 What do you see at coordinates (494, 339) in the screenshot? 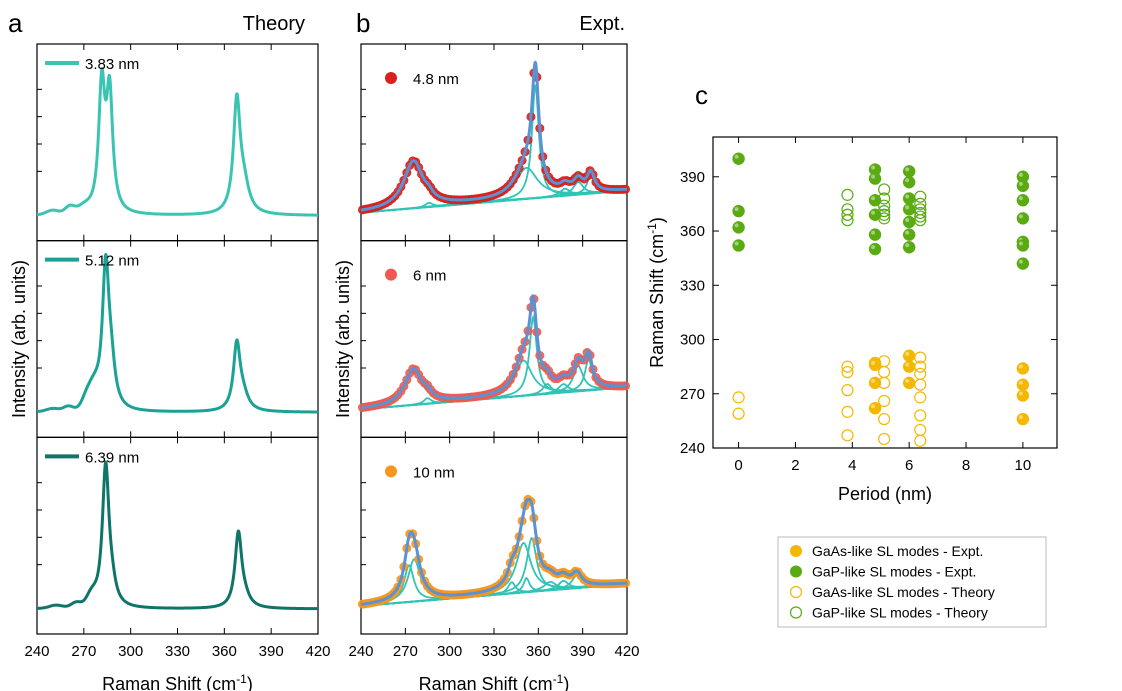
I see `subpanel-2: 6 nm` at bounding box center [494, 339].